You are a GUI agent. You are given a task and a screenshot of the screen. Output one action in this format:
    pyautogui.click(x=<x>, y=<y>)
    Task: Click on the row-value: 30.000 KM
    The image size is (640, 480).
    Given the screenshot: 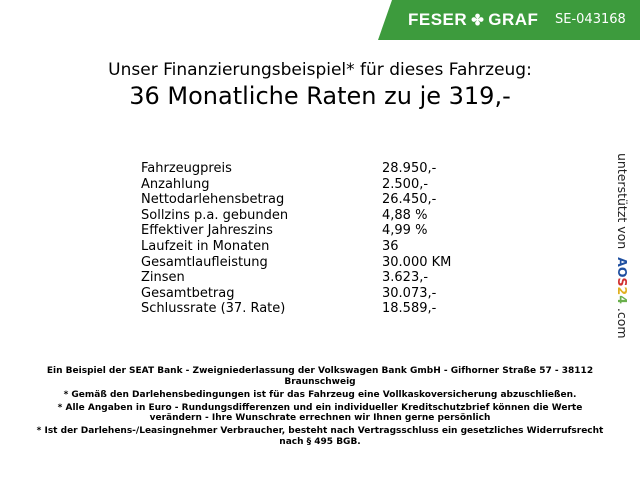 What is the action you would take?
    pyautogui.click(x=417, y=262)
    